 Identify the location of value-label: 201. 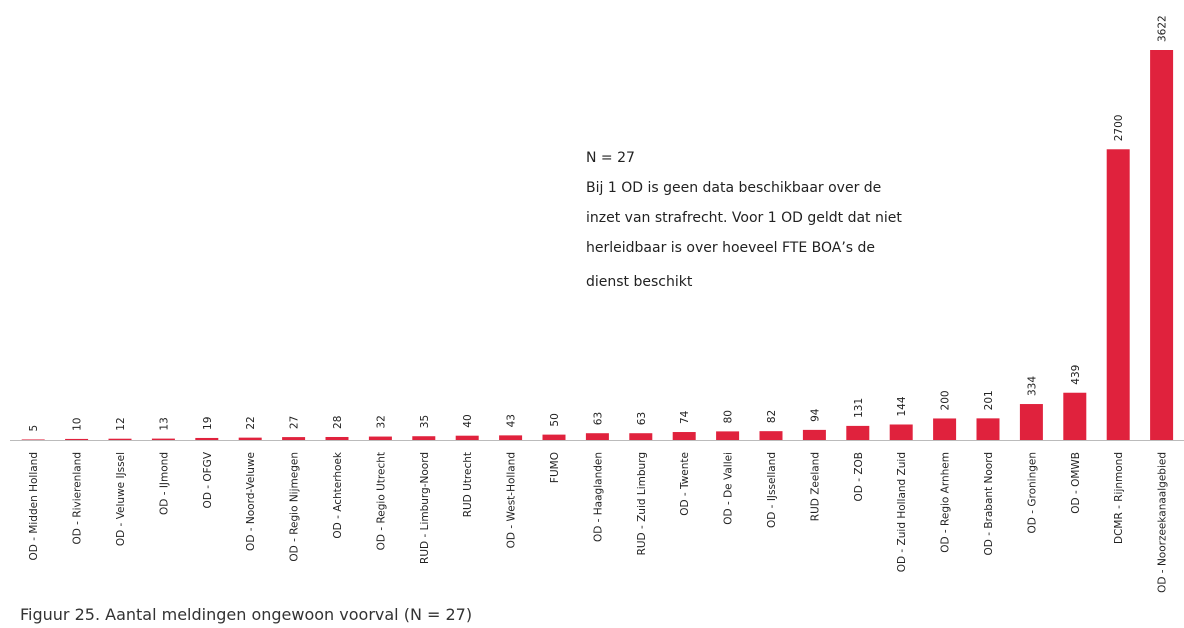
(989, 400).